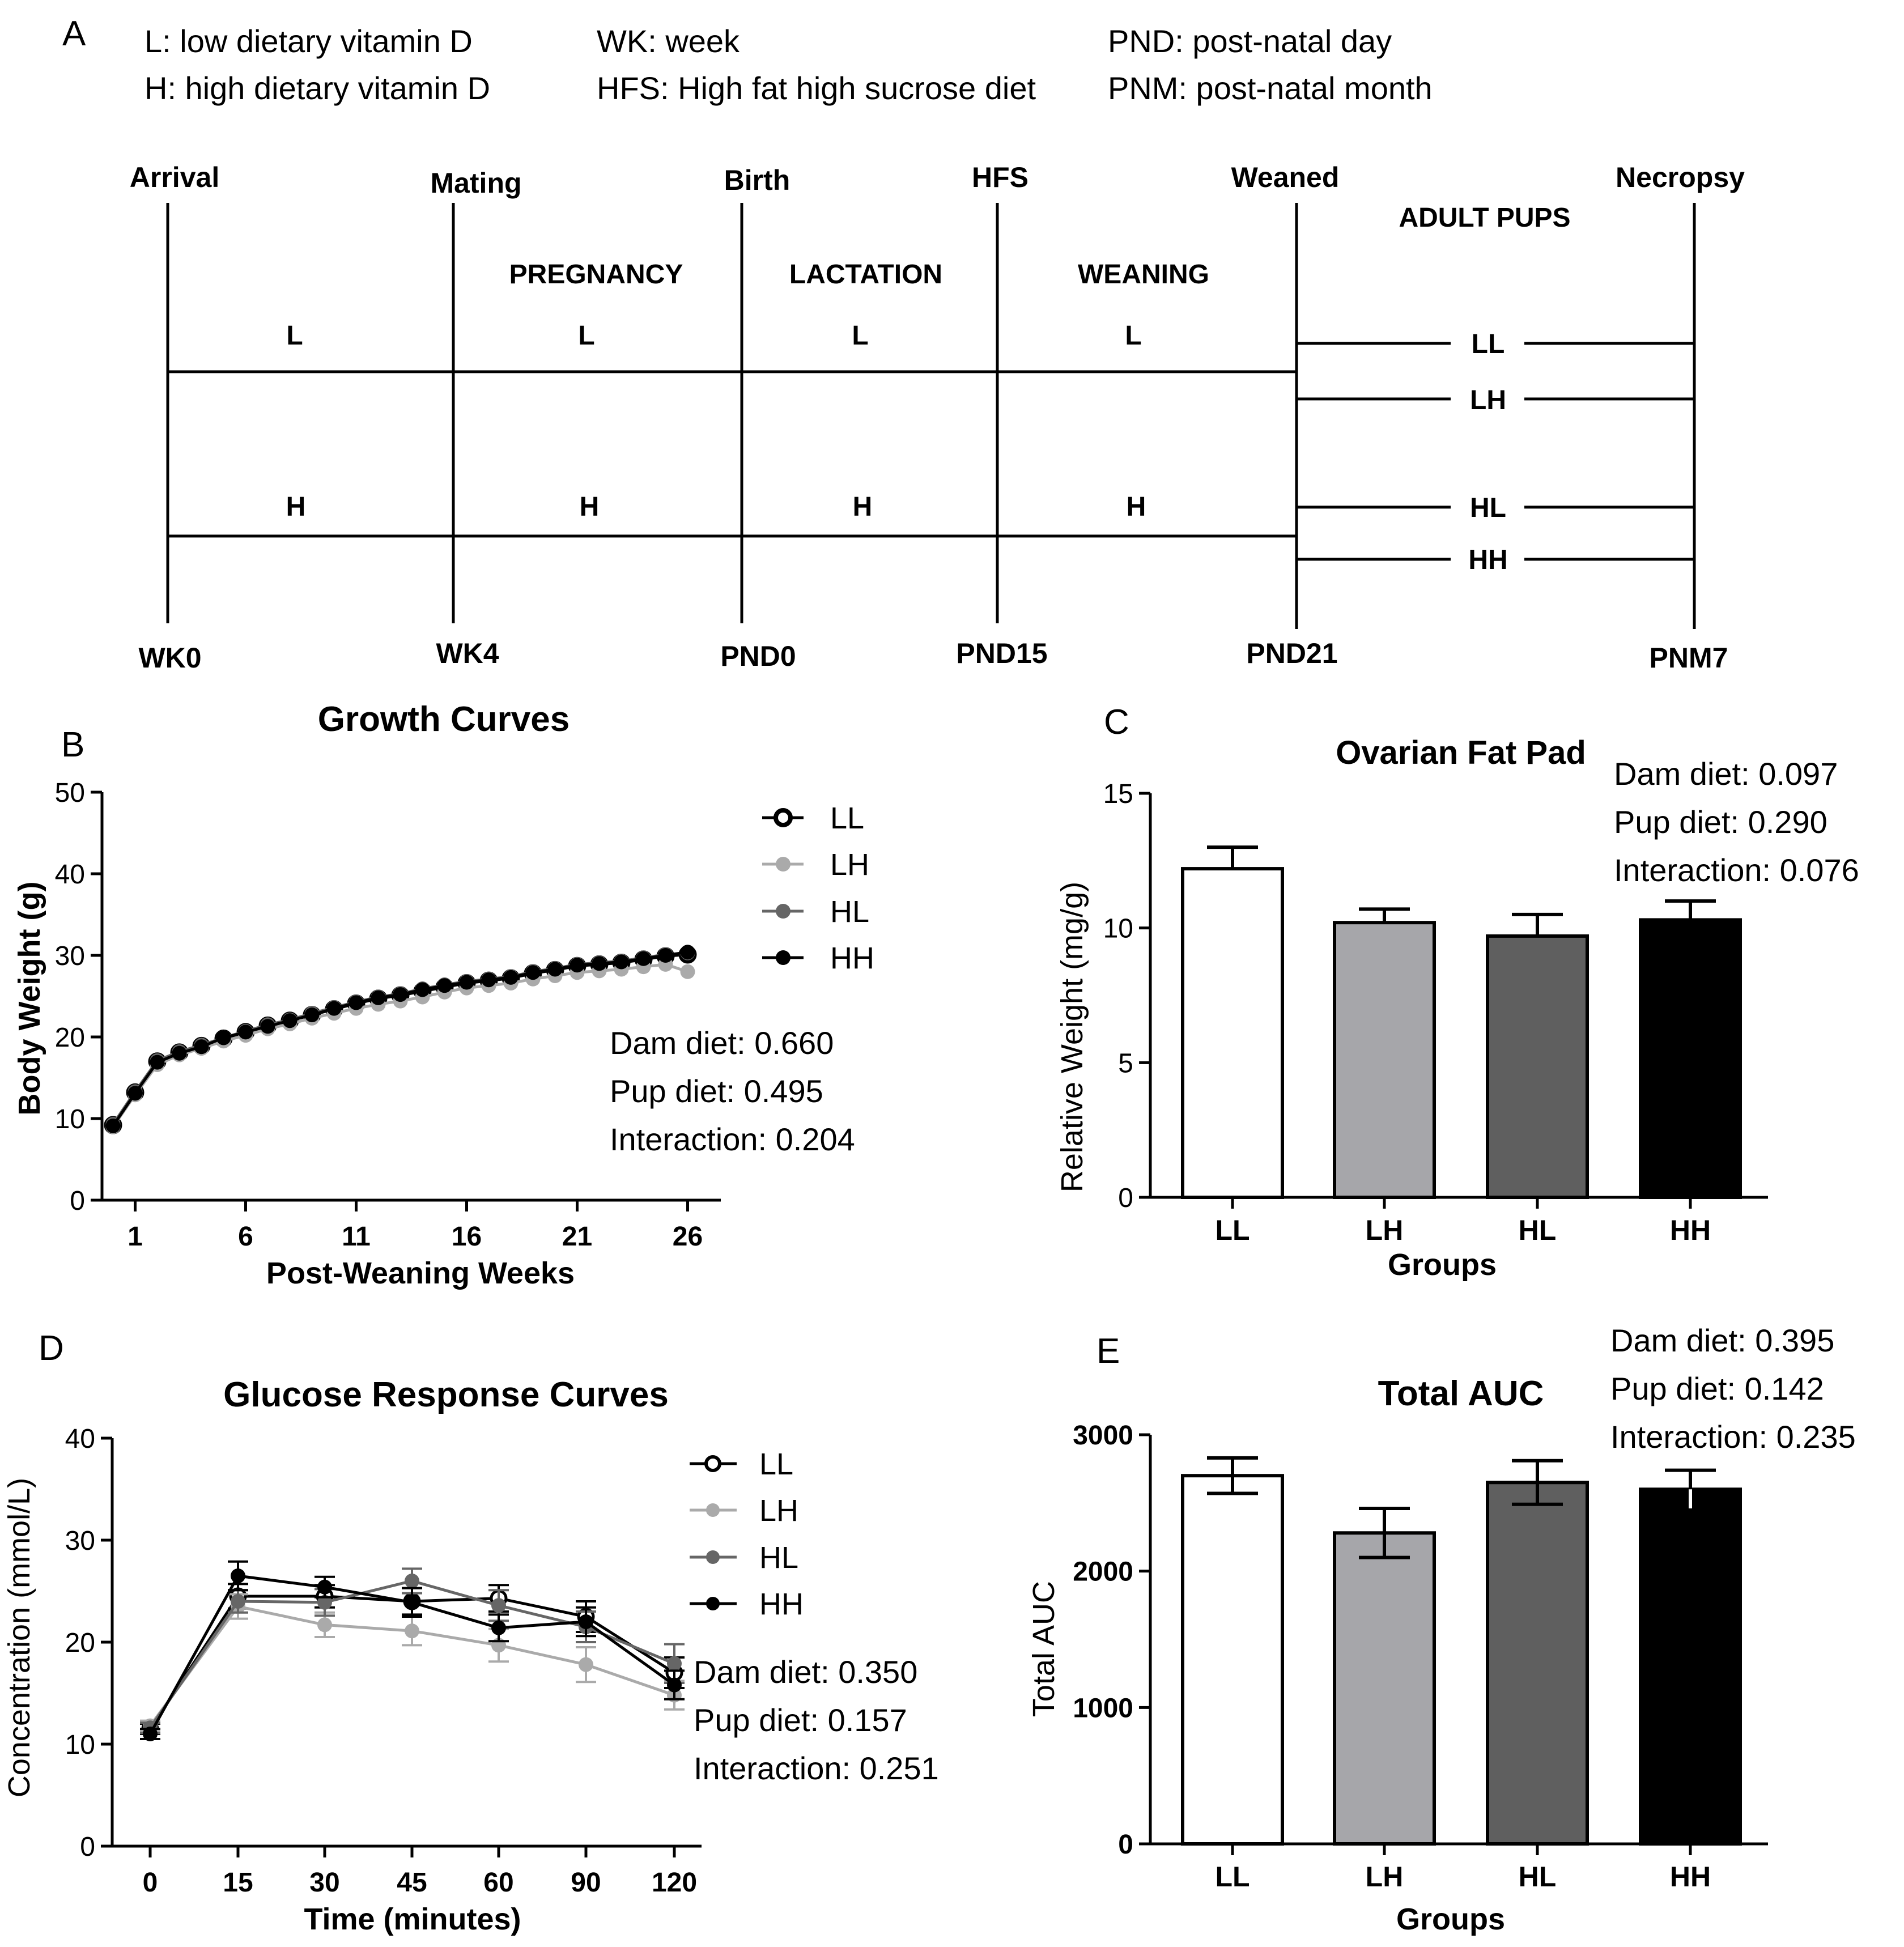  Describe the element at coordinates (1717, 1388) in the screenshot. I see `stats-e-pup: Pup diet: 0.142` at that location.